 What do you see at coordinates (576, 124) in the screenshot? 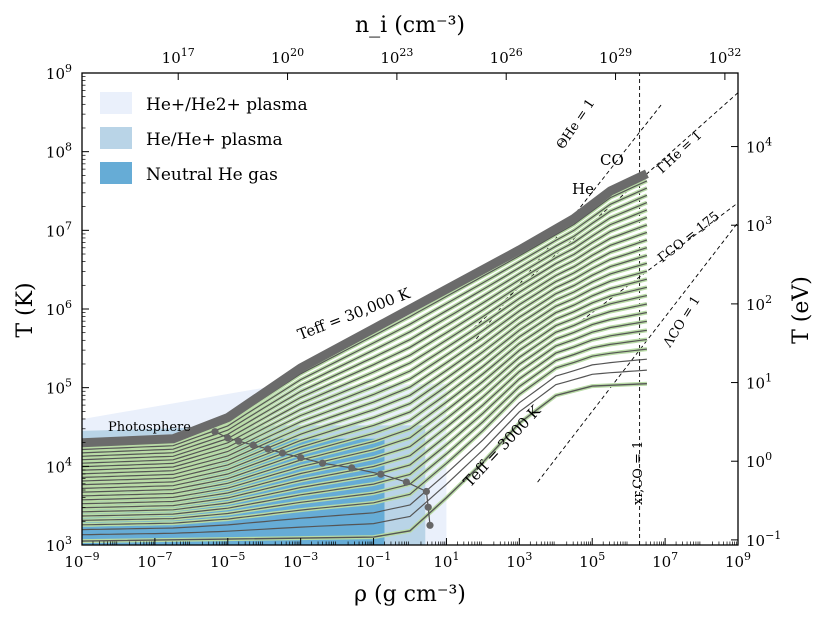
I see `theta-he-label: ΘHe = 1` at bounding box center [576, 124].